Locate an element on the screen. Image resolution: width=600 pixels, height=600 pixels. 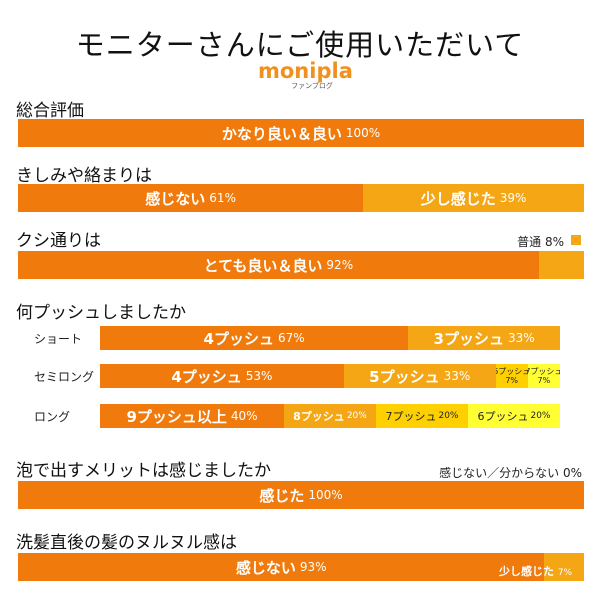
bar-tangling: 感じない 61% 少し感じた 39% is located at coordinates (301, 198).